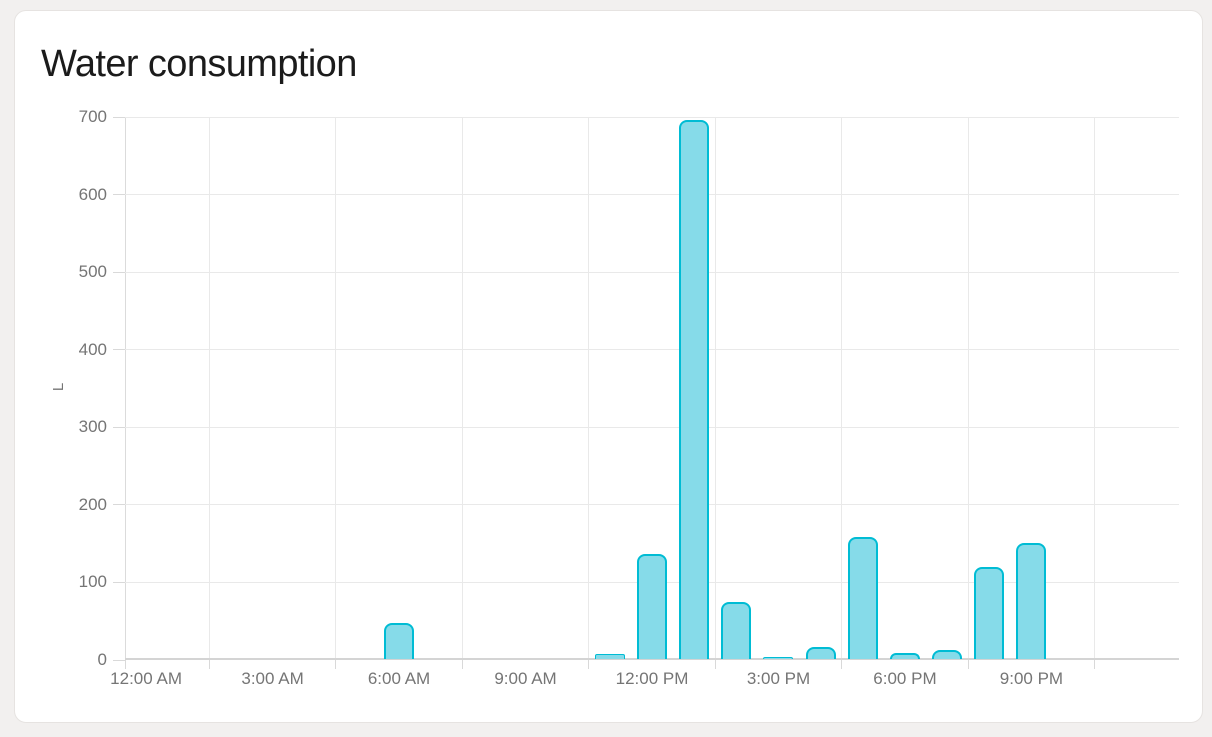  What do you see at coordinates (92, 349) in the screenshot?
I see `y-tick-label: 400` at bounding box center [92, 349].